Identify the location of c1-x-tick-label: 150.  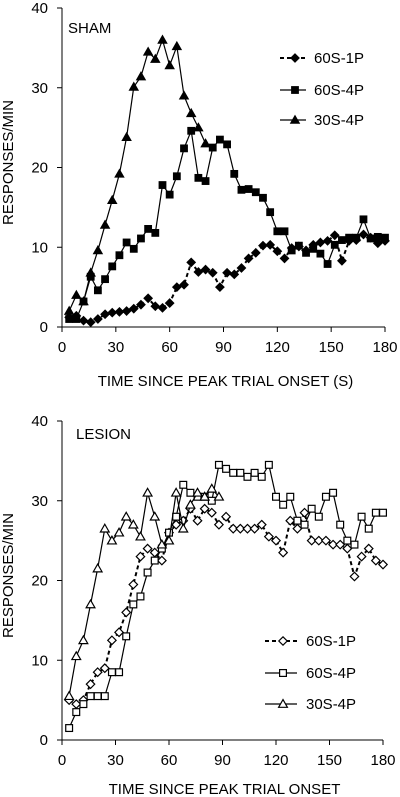
(329, 760).